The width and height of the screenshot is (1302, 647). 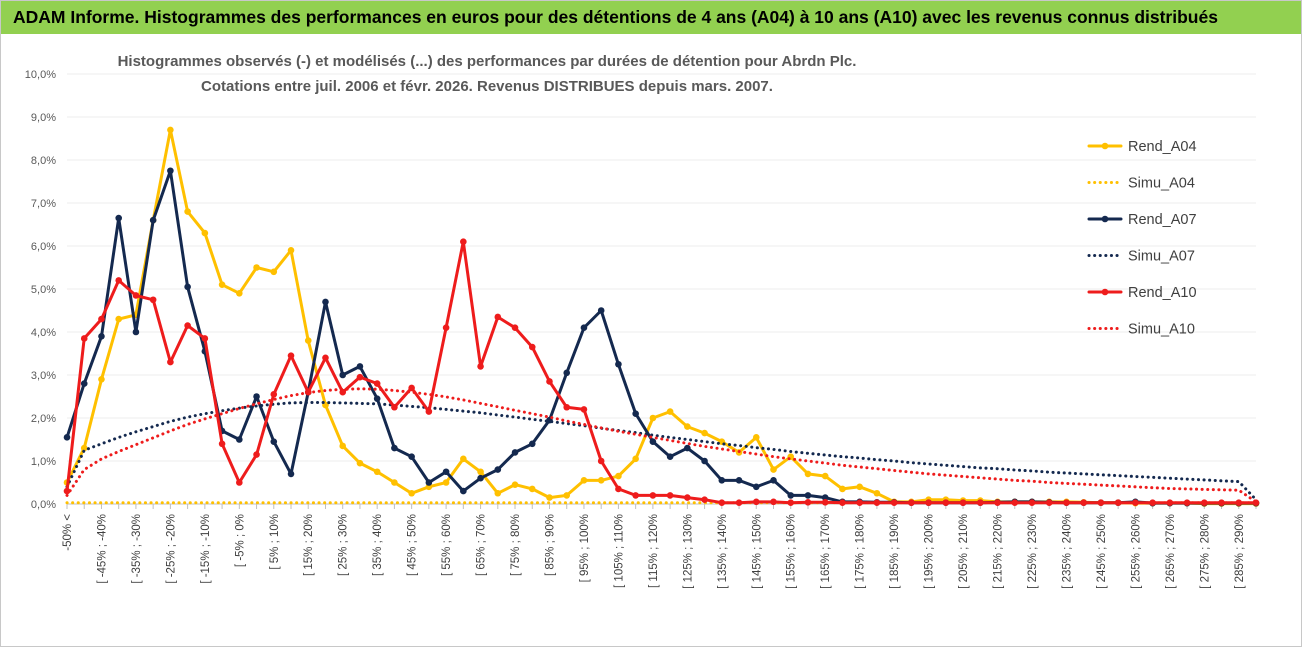 I want to click on x-tick-label: [ 165% ; 170%, so click(x=826, y=551).